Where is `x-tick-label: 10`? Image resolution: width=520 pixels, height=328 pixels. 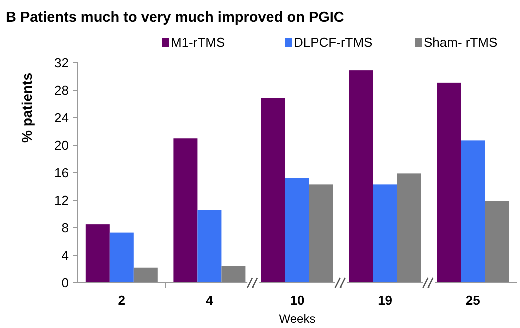 x-tick-label: 10 is located at coordinates (297, 300).